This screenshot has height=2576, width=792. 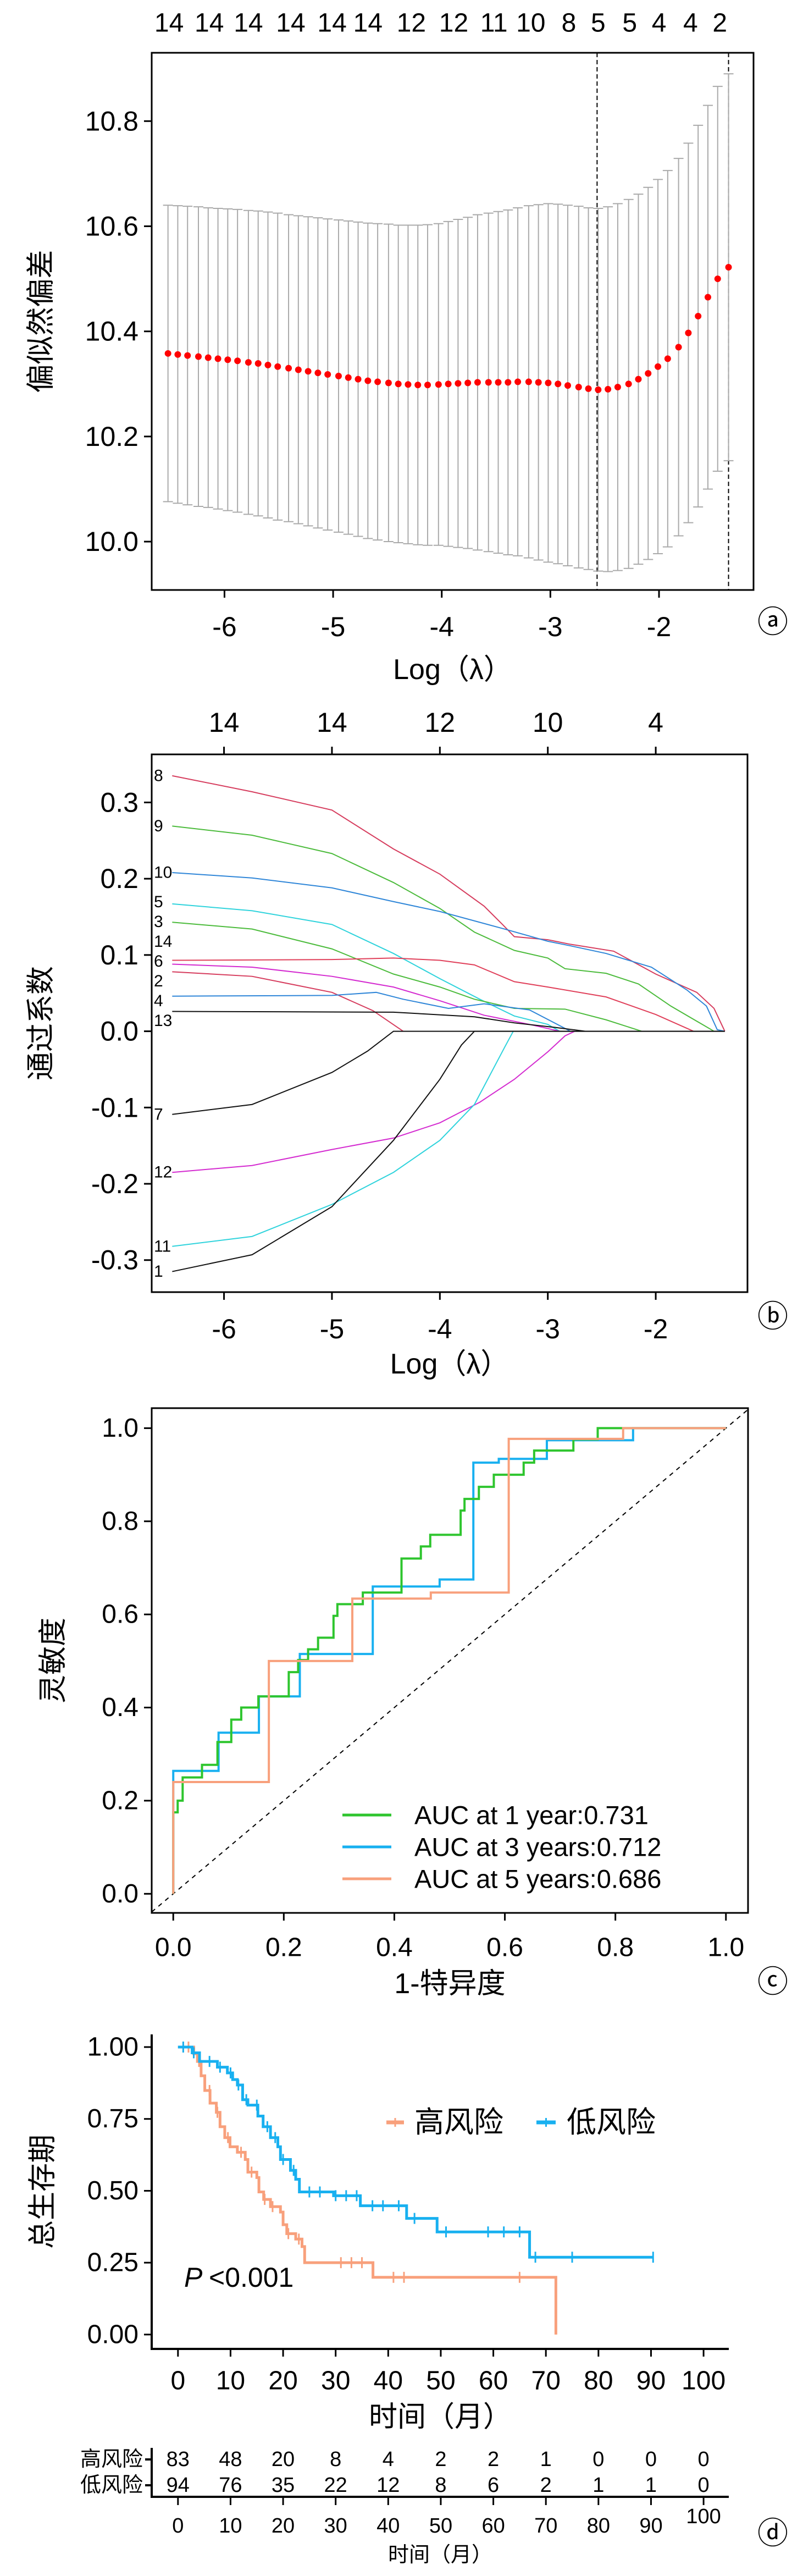 What do you see at coordinates (112, 121) in the screenshot?
I see `y-tick-label: 10.8` at bounding box center [112, 121].